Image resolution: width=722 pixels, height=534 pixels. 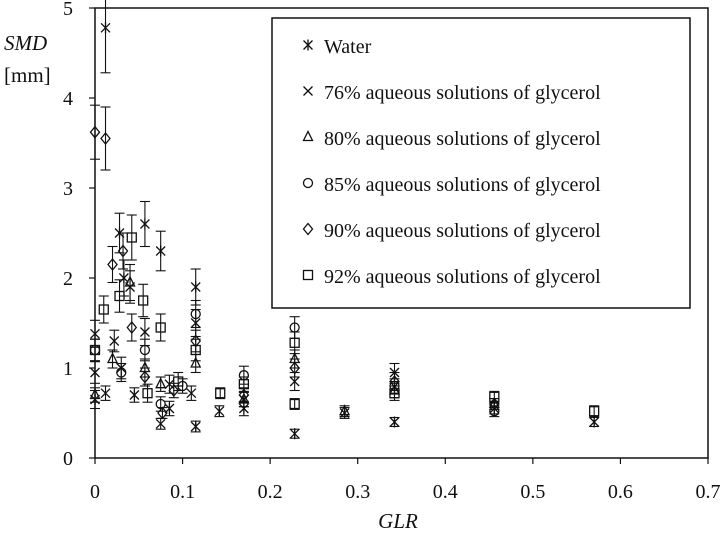 What do you see at coordinates (68, 279) in the screenshot?
I see `y-tick-label: 2` at bounding box center [68, 279].